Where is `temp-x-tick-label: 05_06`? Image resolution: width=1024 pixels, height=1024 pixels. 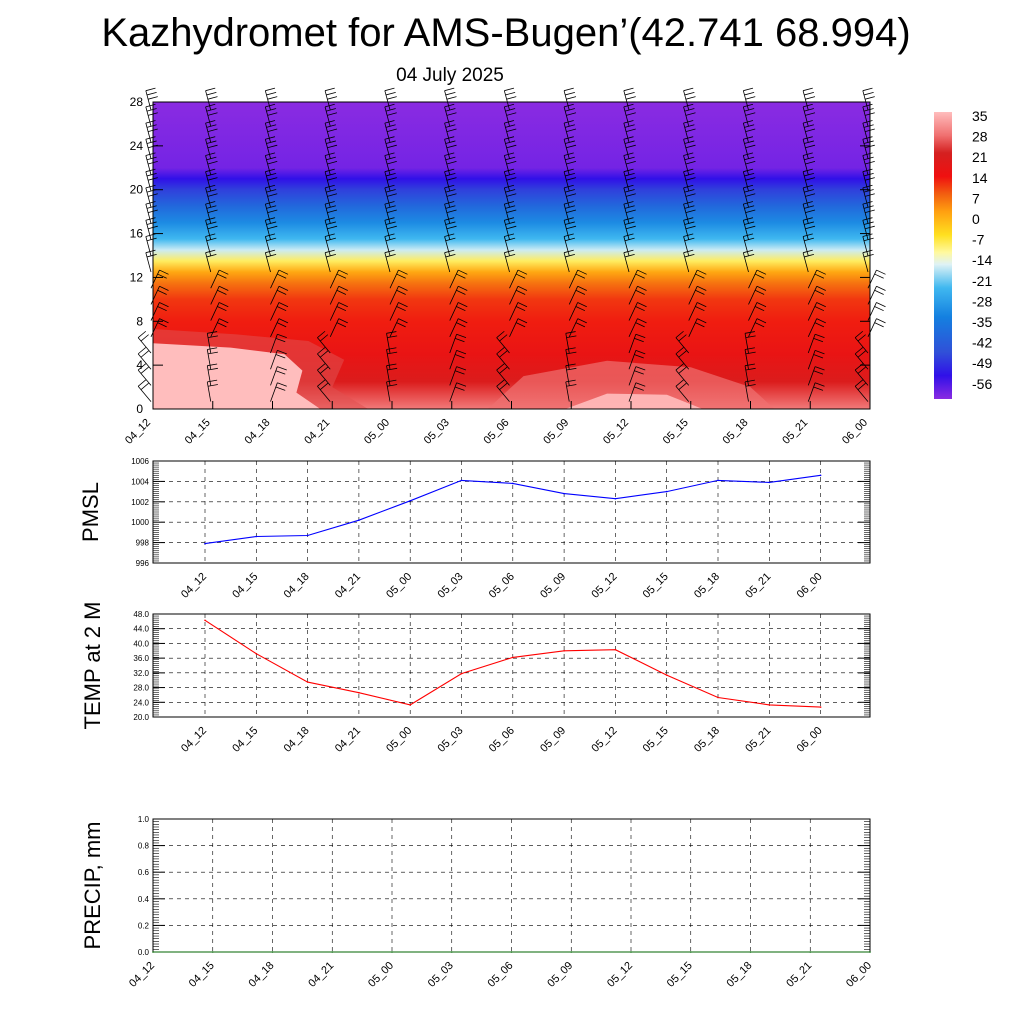
temp-x-tick-label: 05_06 is located at coordinates (502, 740).